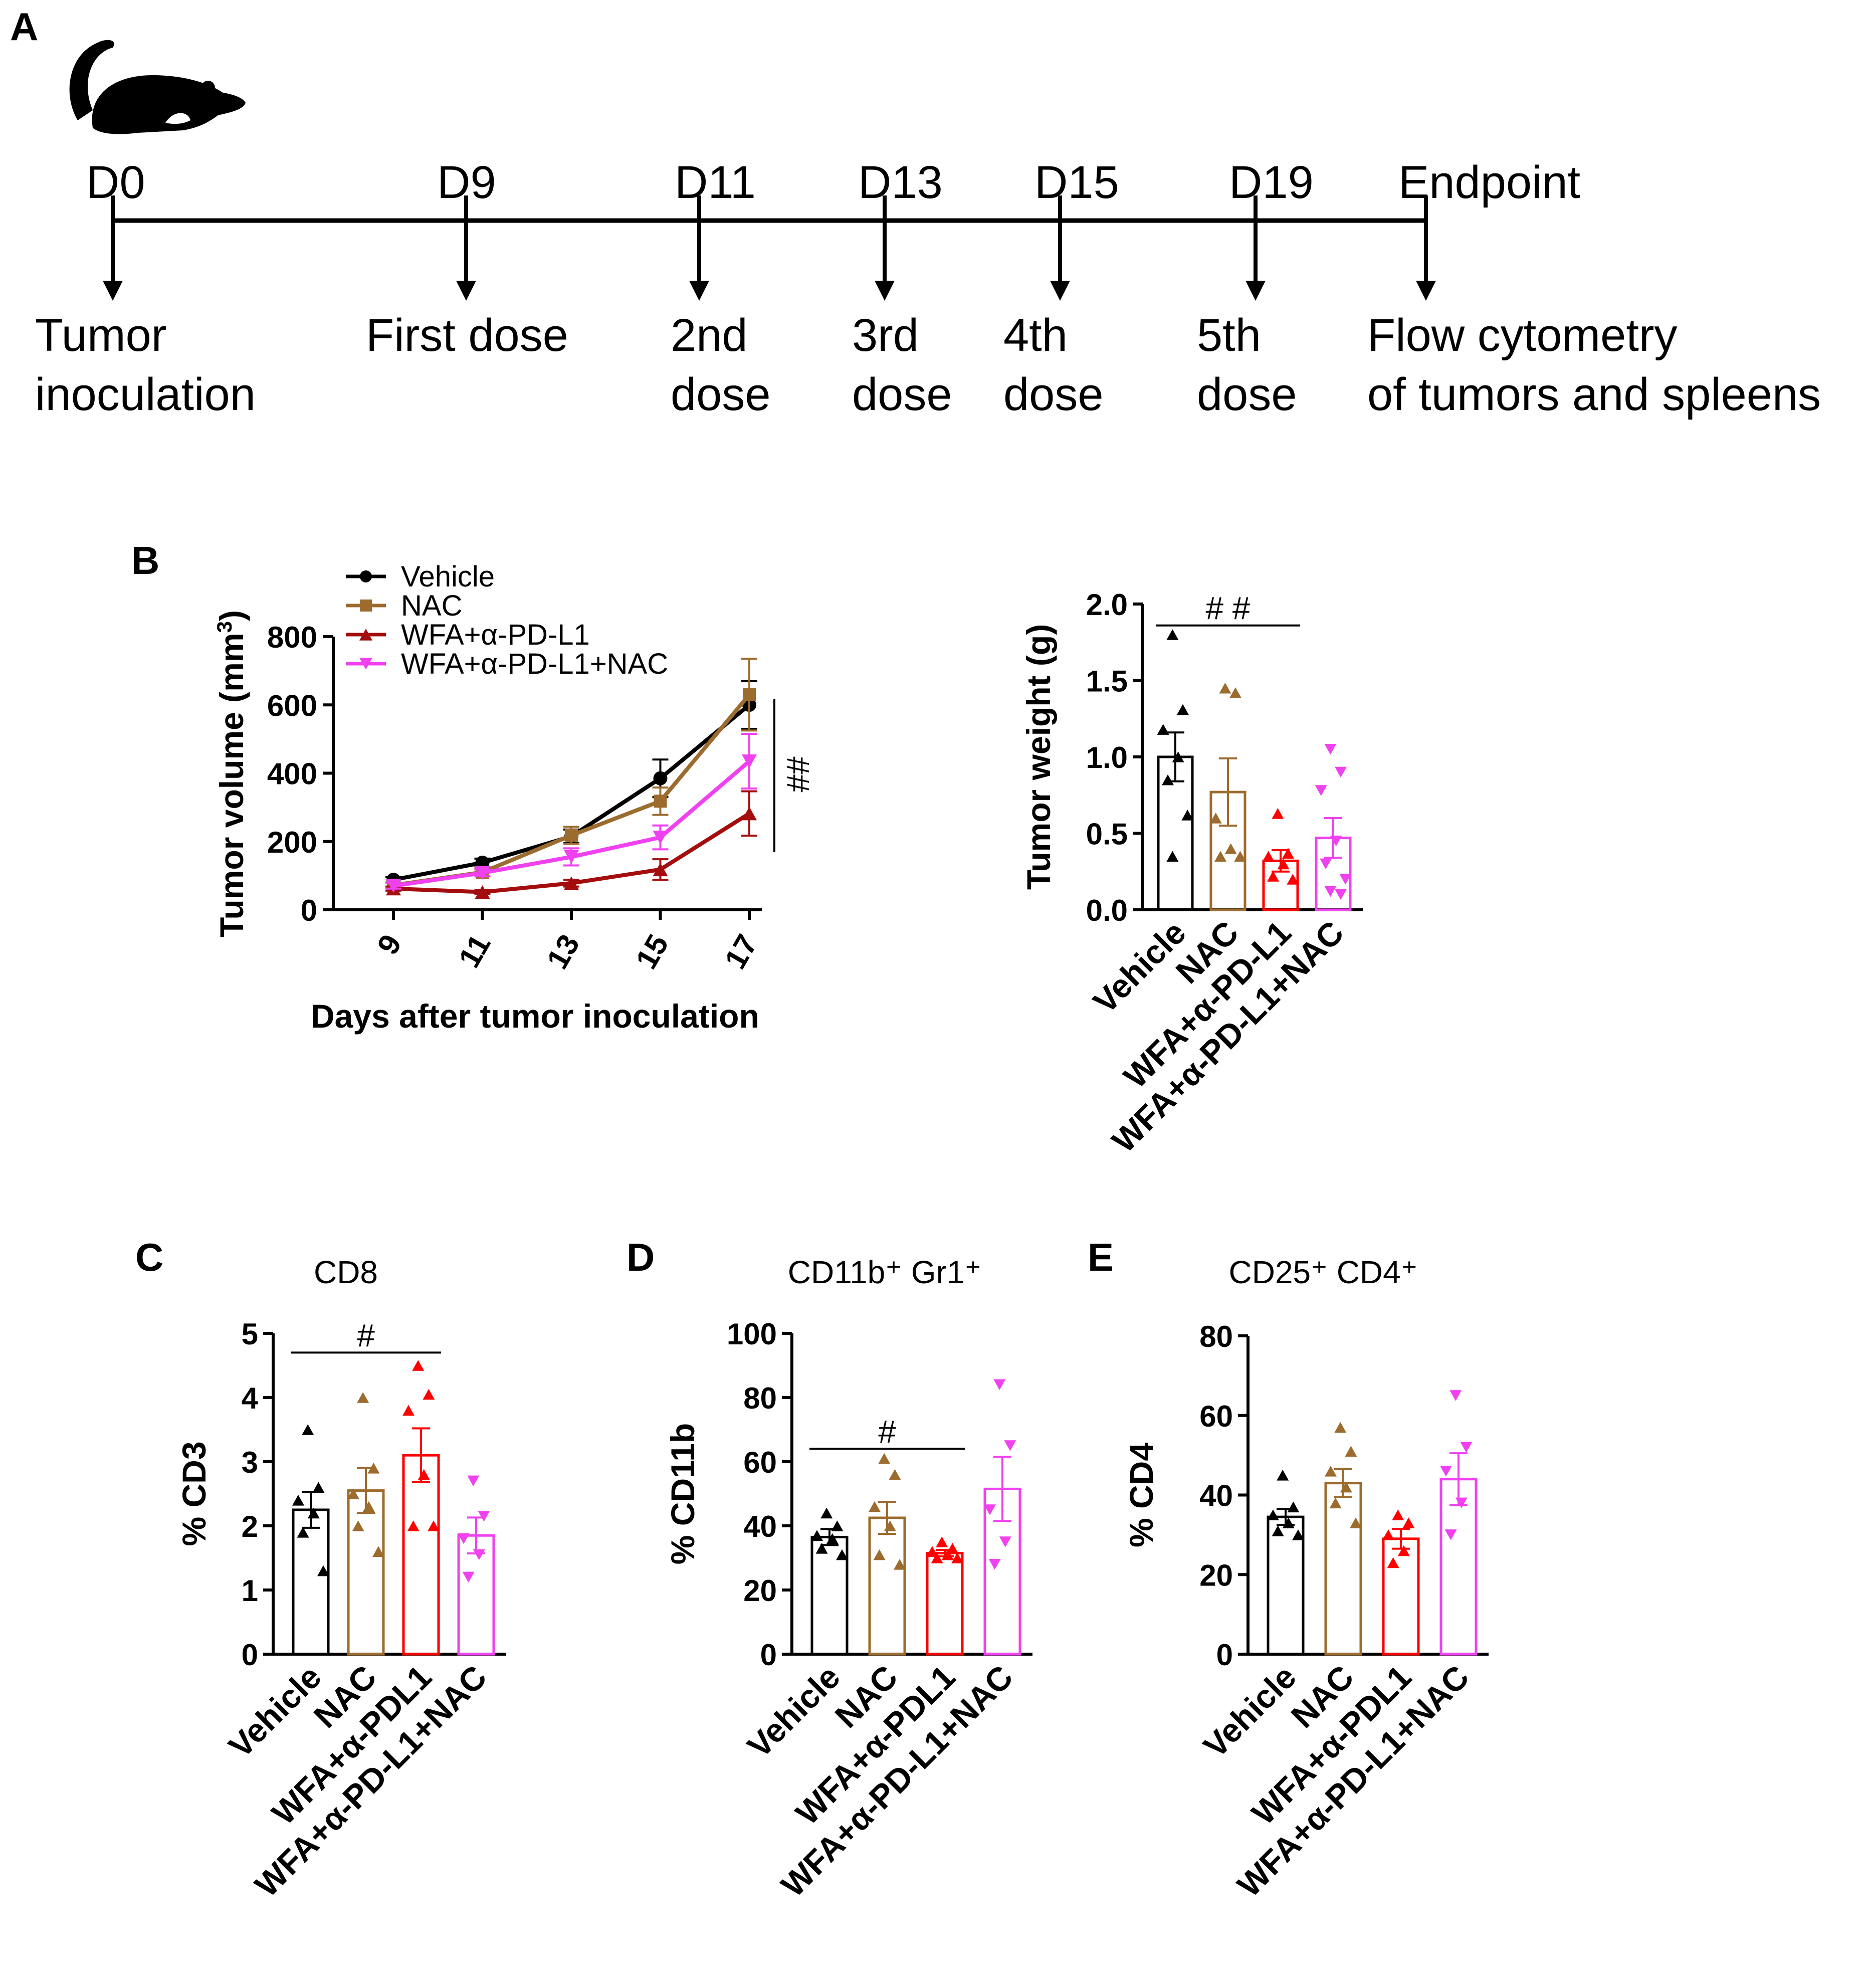 The height and width of the screenshot is (1988, 1870). Describe the element at coordinates (715, 182) in the screenshot. I see `timeline-day-label: D11` at that location.